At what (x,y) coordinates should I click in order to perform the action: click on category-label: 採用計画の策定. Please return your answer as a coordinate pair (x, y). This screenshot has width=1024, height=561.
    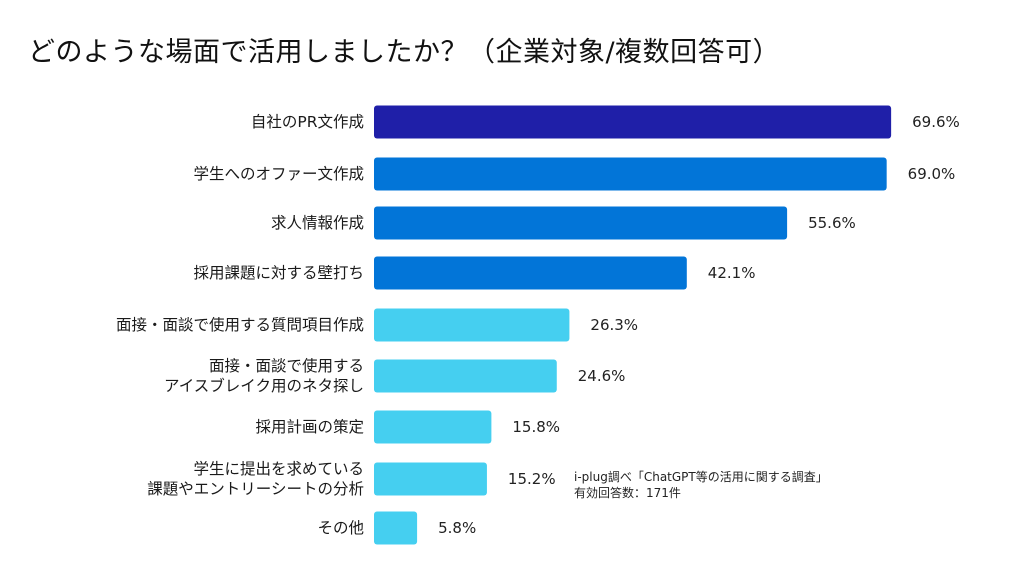
    Looking at the image, I should click on (309, 427).